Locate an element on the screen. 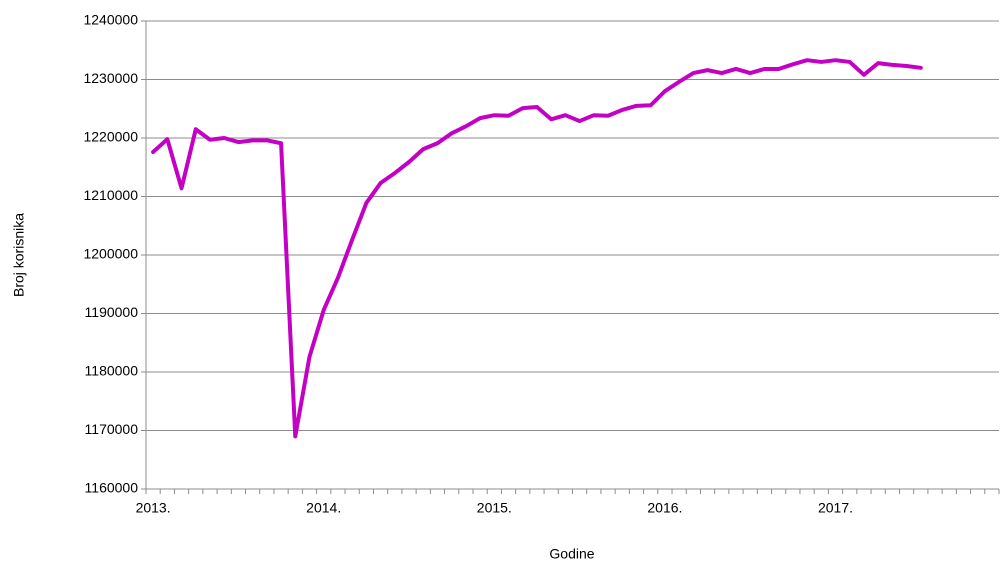 The image size is (1003, 572). x-tick-label: 2013. is located at coordinates (153, 508).